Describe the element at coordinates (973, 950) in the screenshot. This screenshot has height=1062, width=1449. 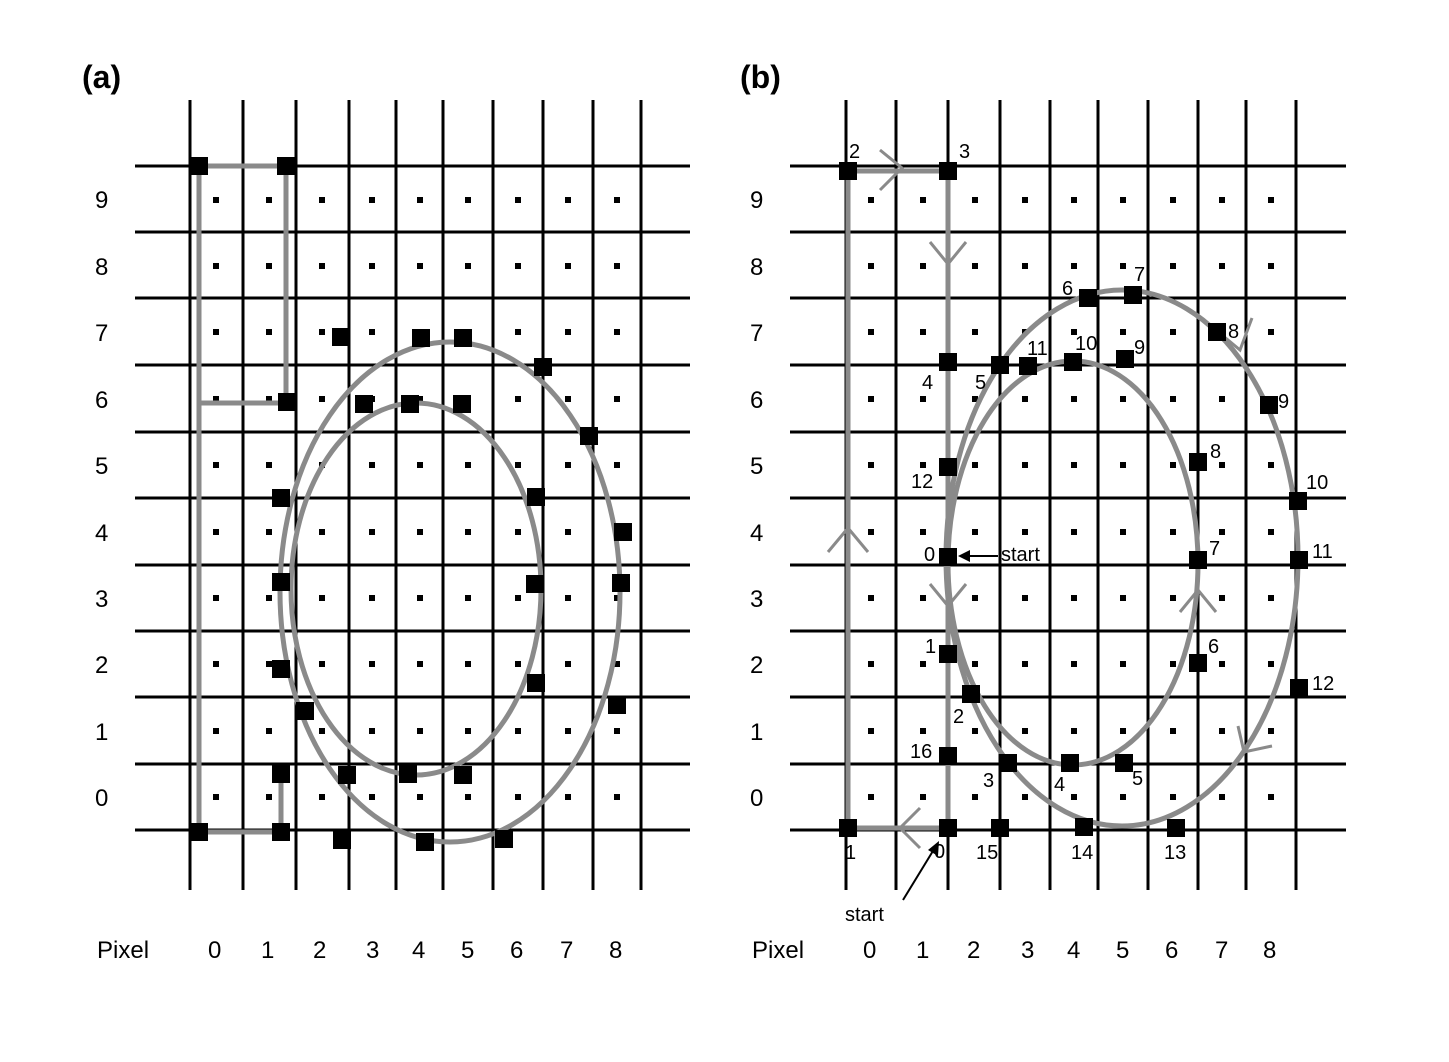
I see `pixel-label: 2` at that location.